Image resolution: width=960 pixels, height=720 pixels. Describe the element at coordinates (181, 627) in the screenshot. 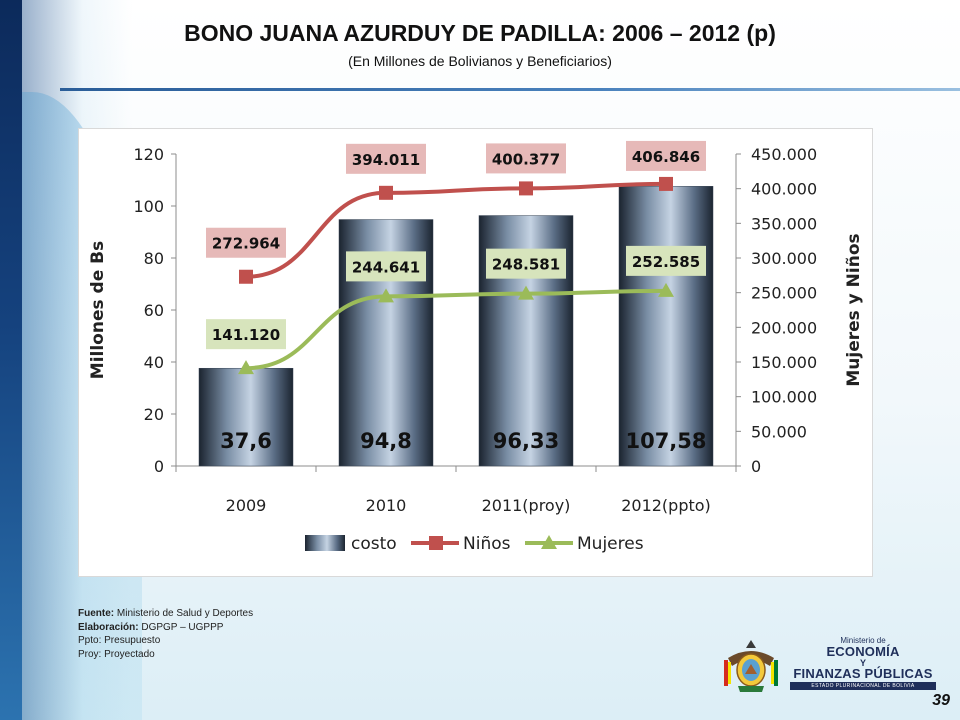

I see `elaboration-value: DGPGP – UGPPP` at that location.